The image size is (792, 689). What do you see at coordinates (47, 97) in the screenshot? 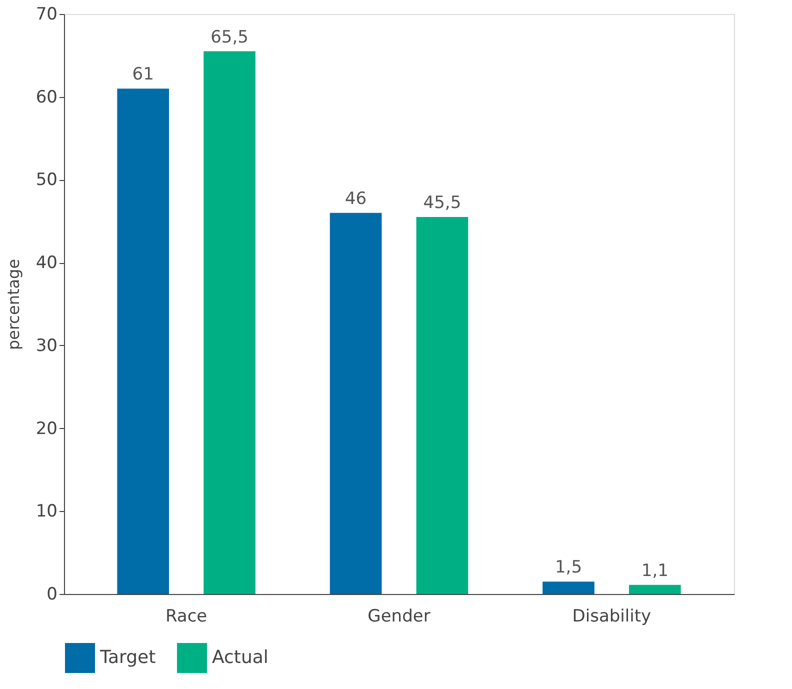
I see `y-tick-label: 60` at bounding box center [47, 97].